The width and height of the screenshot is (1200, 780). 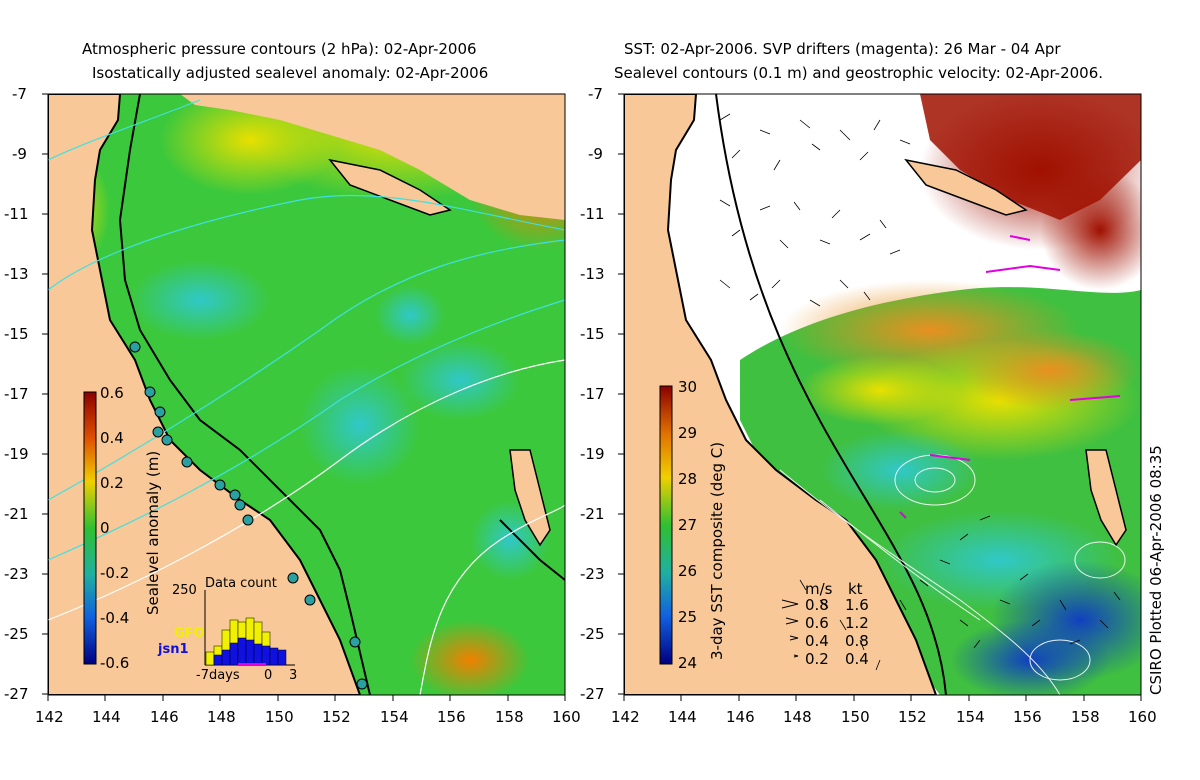 What do you see at coordinates (221, 717) in the screenshot?
I see `left-lon-tick: 148` at bounding box center [221, 717].